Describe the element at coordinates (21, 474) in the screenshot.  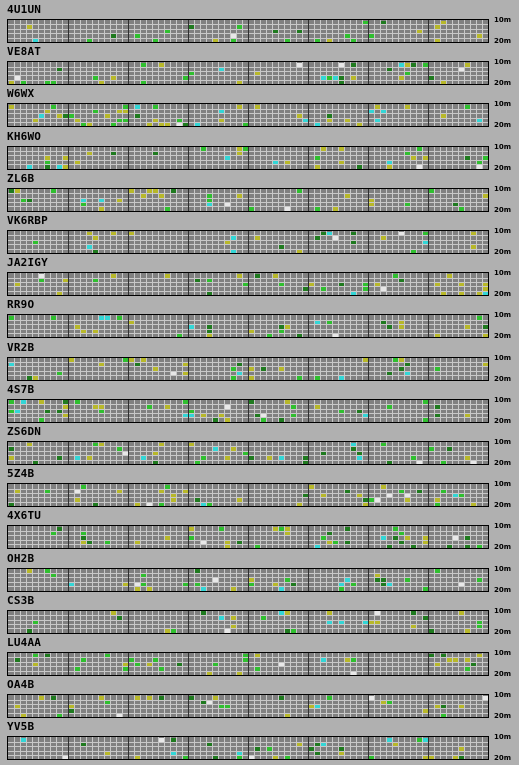
I see `station-callsign: 5Z4B` at that location.